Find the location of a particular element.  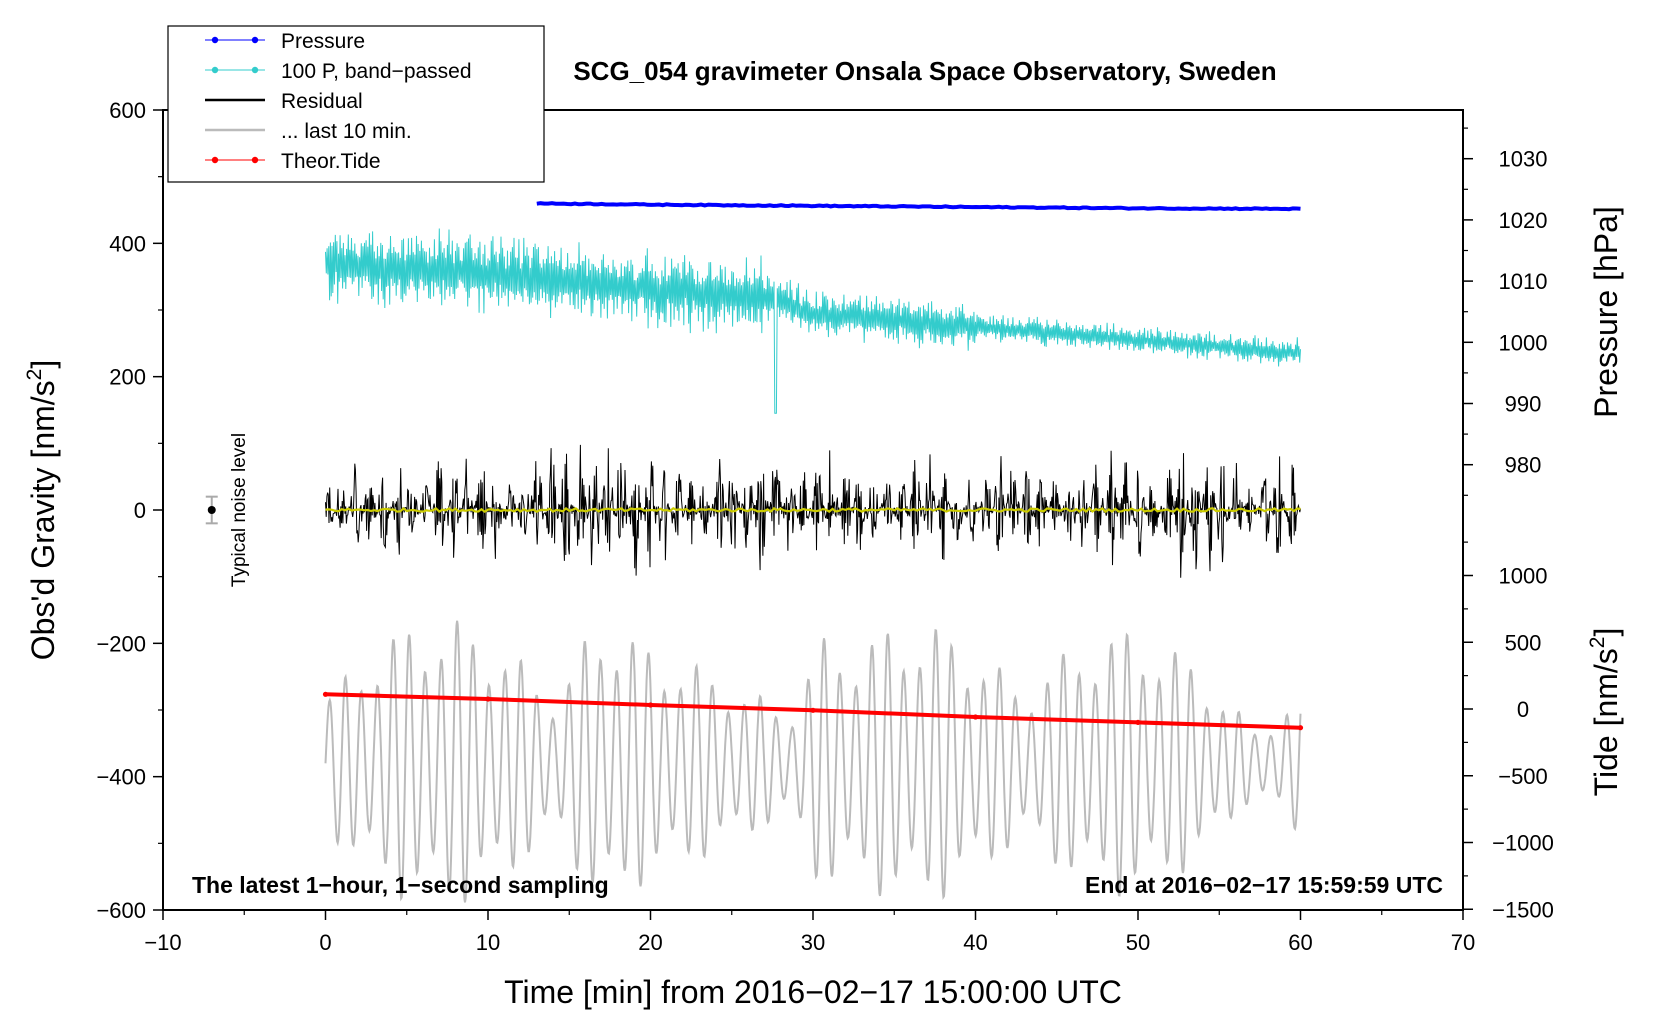

legend-label-residual: Residual is located at coordinates (322, 101).